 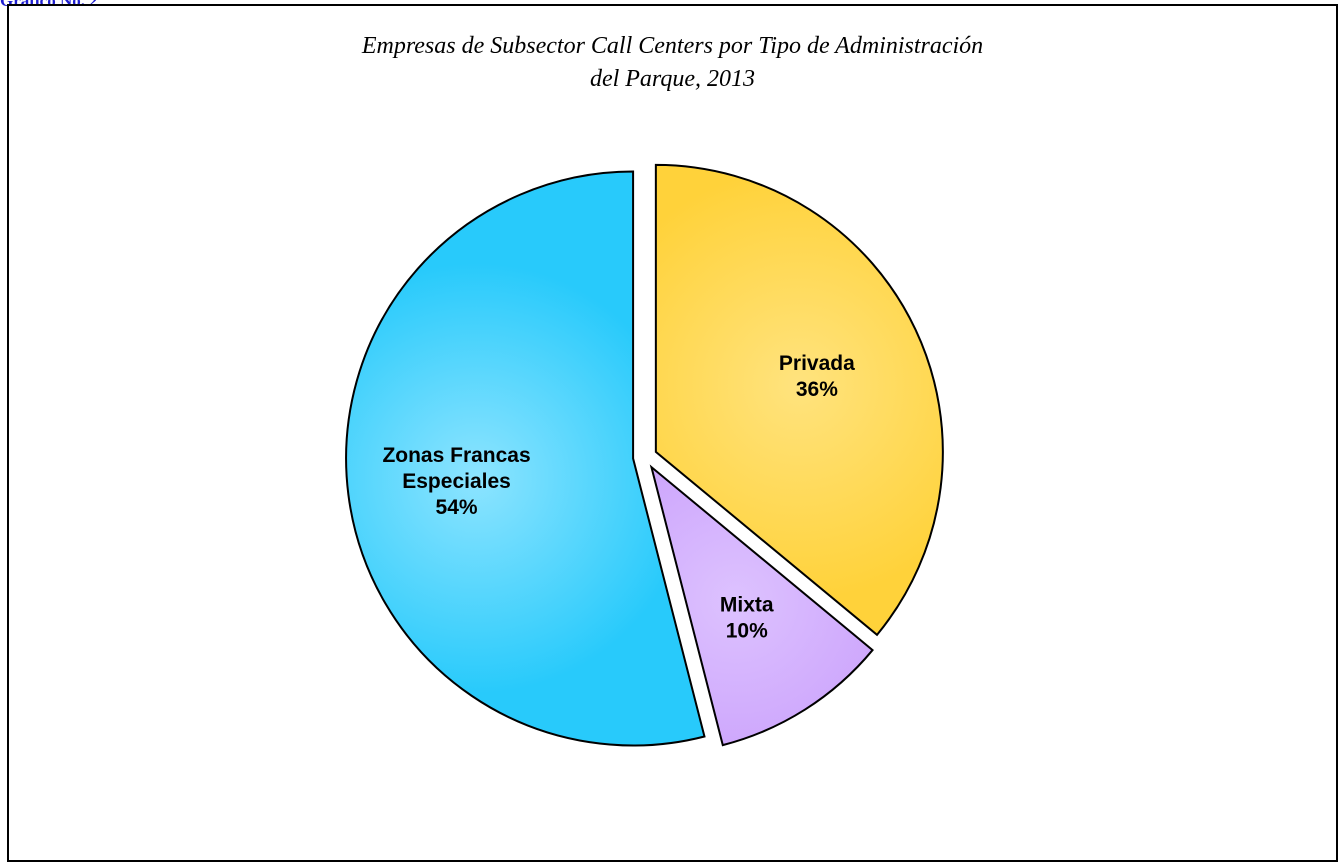 What do you see at coordinates (672, 79) in the screenshot?
I see `chart-title-line-2: del Parque, 2013` at bounding box center [672, 79].